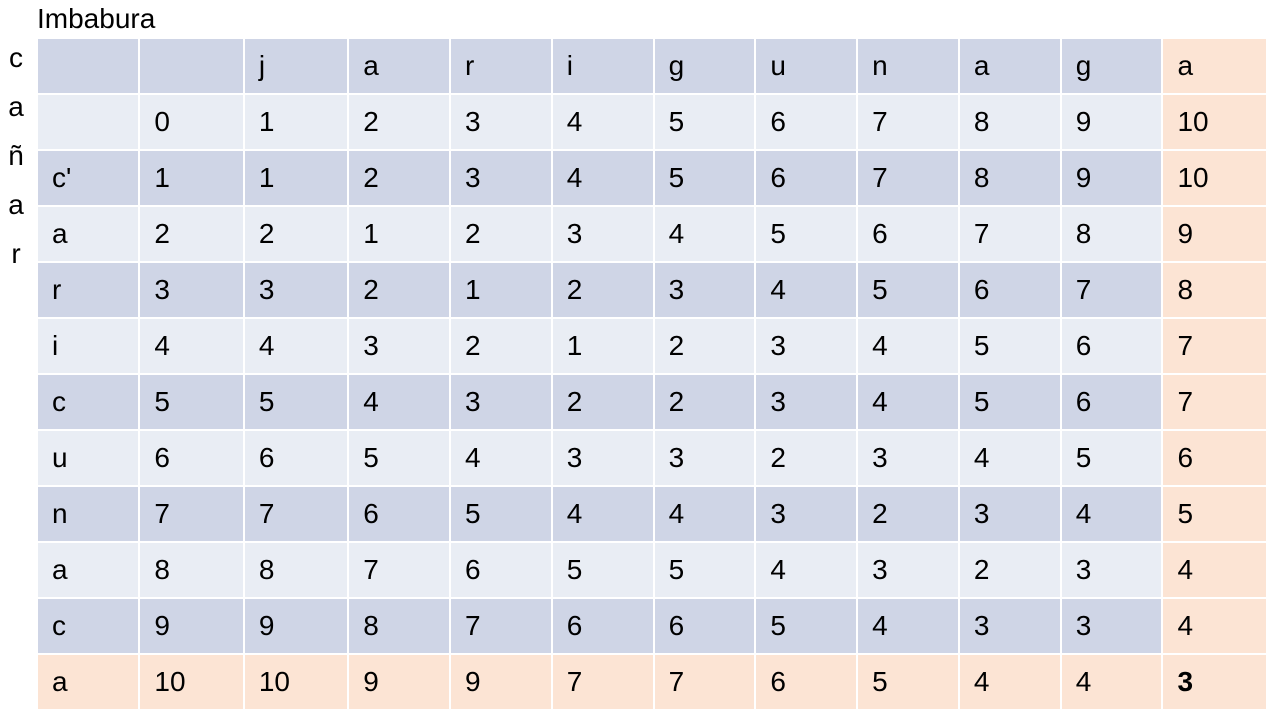  What do you see at coordinates (1111, 66) in the screenshot?
I see `column-letter-cell: g` at bounding box center [1111, 66].